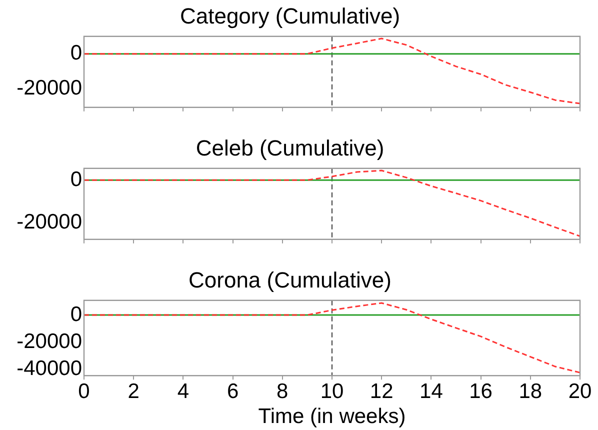 The height and width of the screenshot is (430, 598). Describe the element at coordinates (282, 391) in the screenshot. I see `x-tick-label: 8` at that location.